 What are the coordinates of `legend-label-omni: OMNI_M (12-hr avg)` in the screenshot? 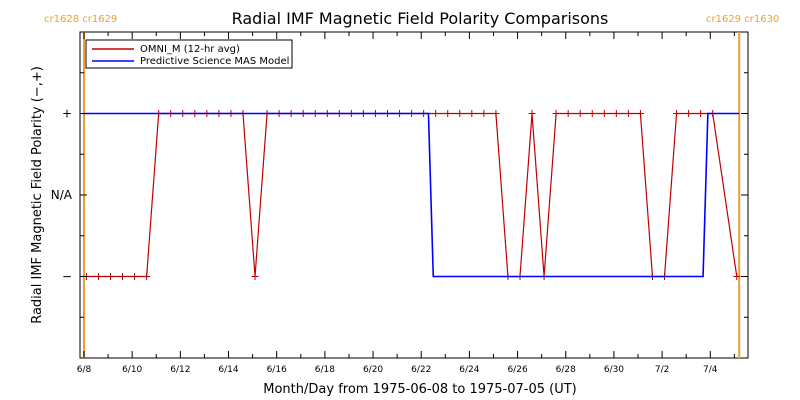 It's located at (190, 49).